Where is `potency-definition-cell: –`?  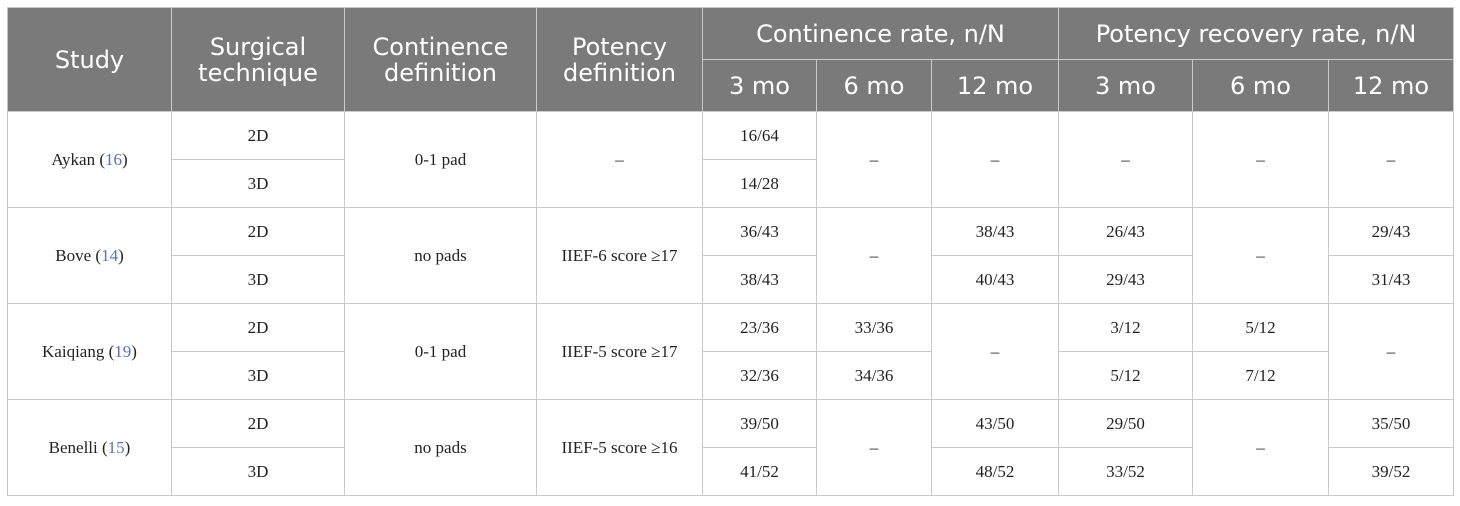 potency-definition-cell: – is located at coordinates (619, 159).